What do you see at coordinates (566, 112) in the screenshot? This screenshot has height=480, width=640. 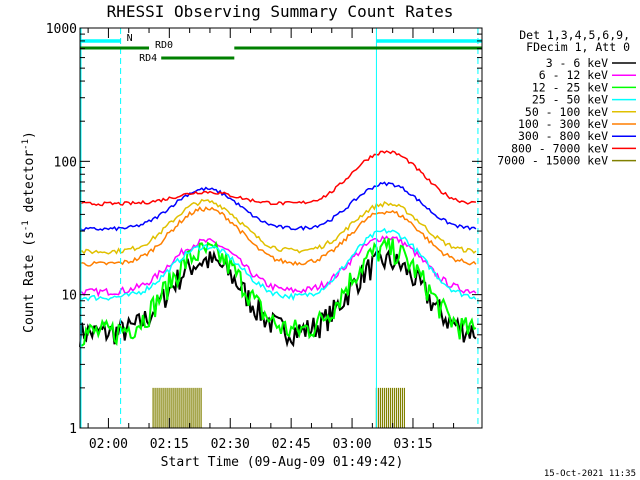 I see `legend-label-4: 50 - 100 keV` at bounding box center [566, 112].